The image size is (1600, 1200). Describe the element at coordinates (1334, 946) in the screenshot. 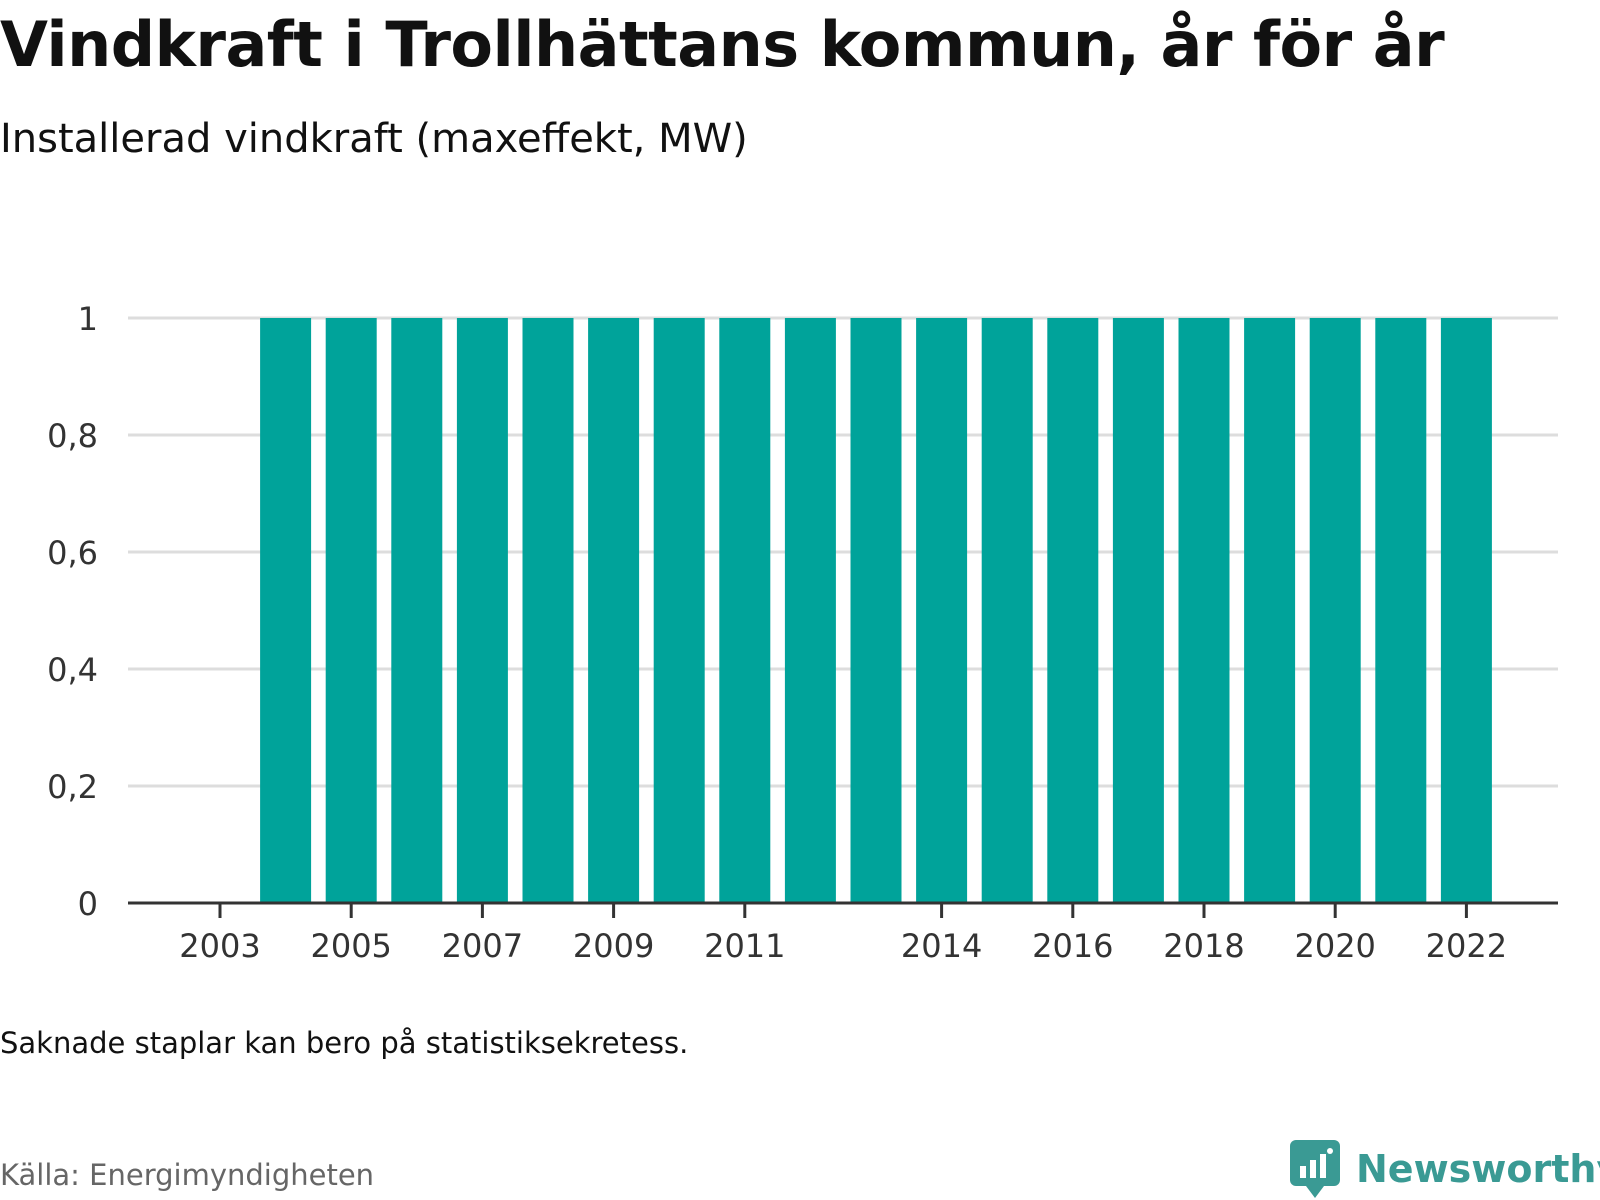

I see `x-tick-label: 2020` at that location.